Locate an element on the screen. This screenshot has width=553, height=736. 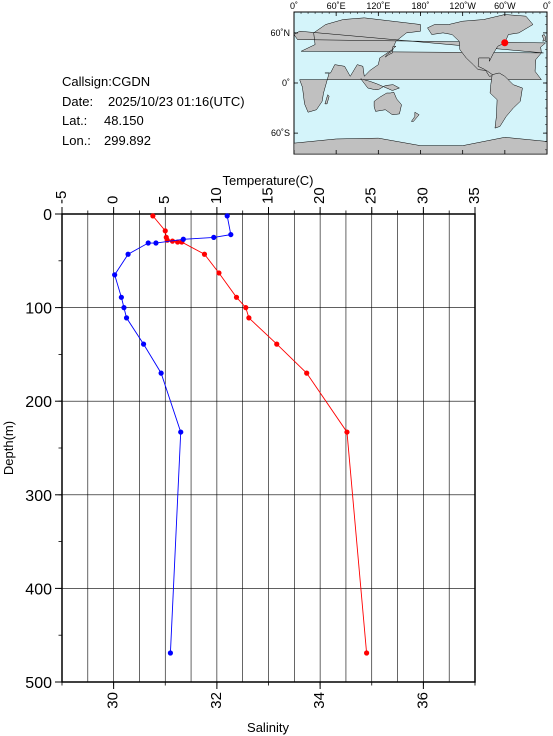
top-tick-label: 30 is located at coordinates (422, 195).